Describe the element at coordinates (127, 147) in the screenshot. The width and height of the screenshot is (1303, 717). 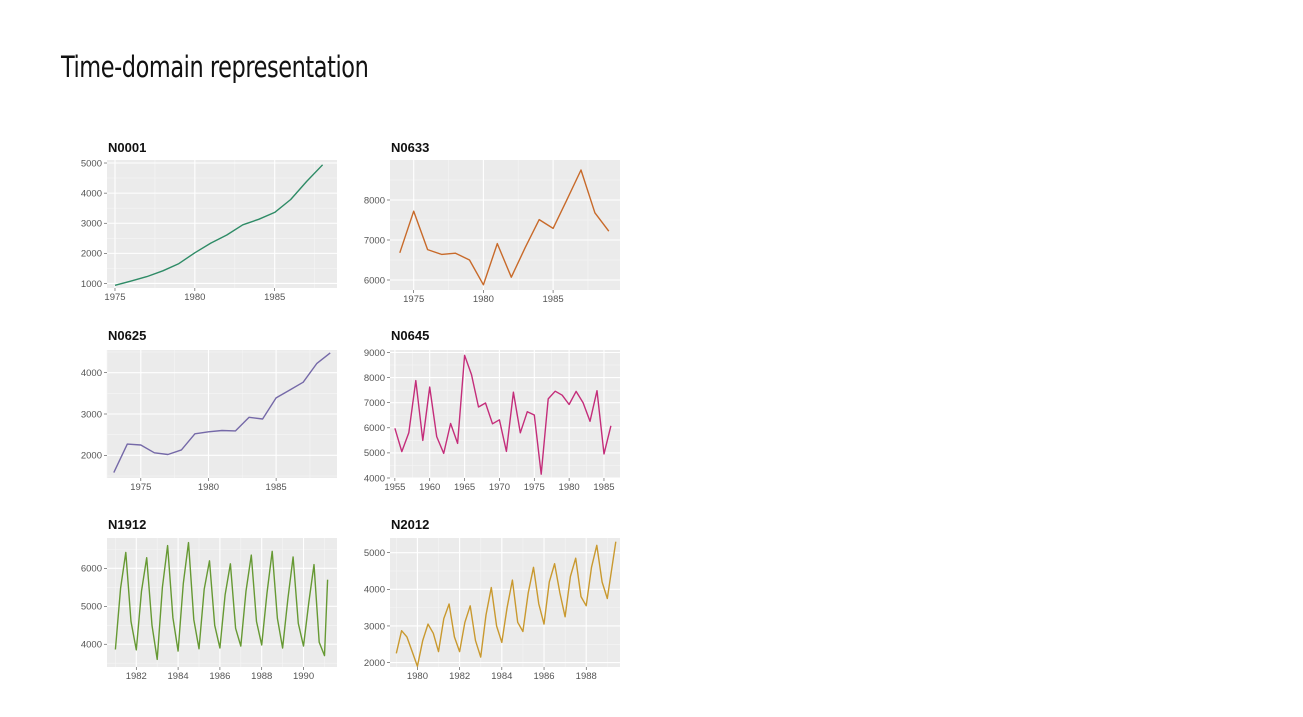
I see `chart-title: N0001` at that location.